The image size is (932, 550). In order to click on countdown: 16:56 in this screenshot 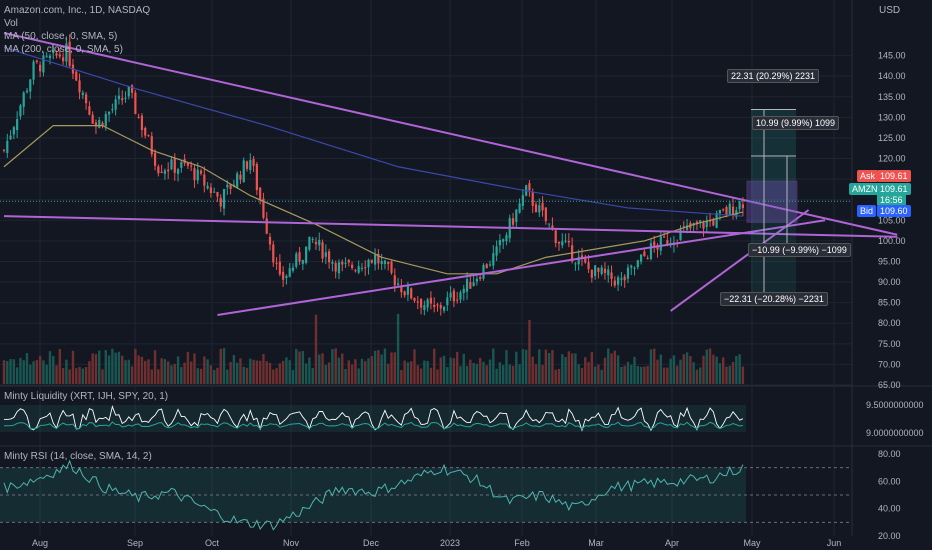, I will do `click(891, 200)`.